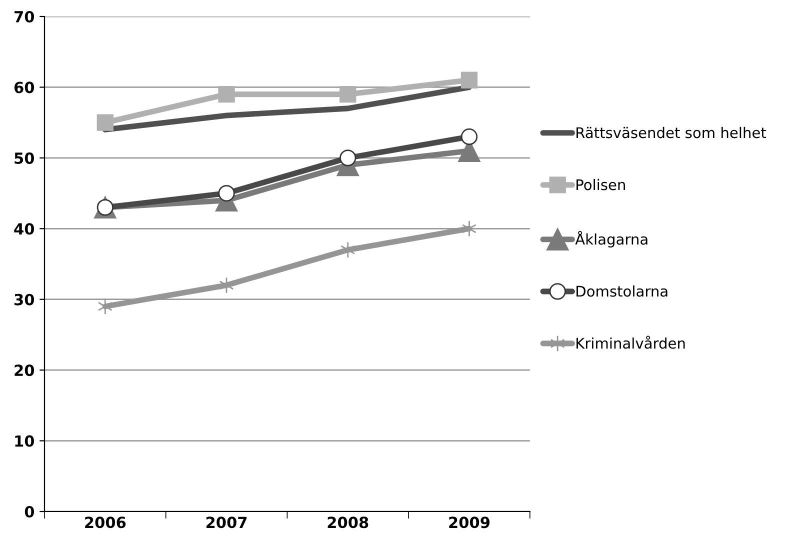 This screenshot has height=550, width=809. What do you see at coordinates (630, 342) in the screenshot?
I see `legend-label: Kriminalvården` at bounding box center [630, 342].